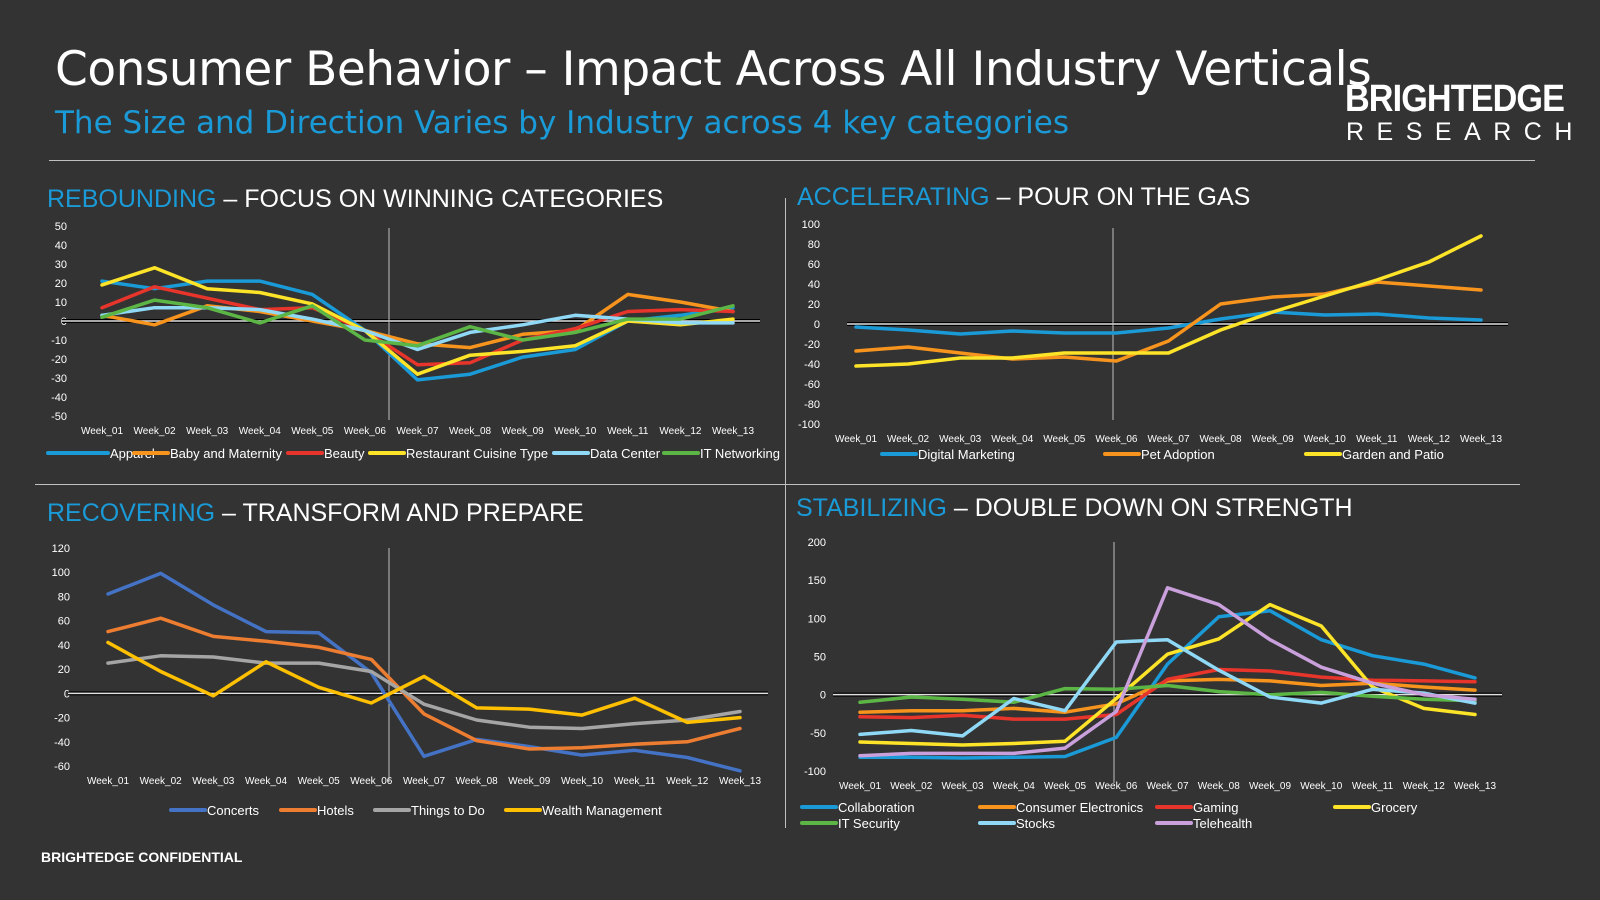  What do you see at coordinates (785, 513) in the screenshot?
I see `vertical-quadrant-divider` at bounding box center [785, 513].